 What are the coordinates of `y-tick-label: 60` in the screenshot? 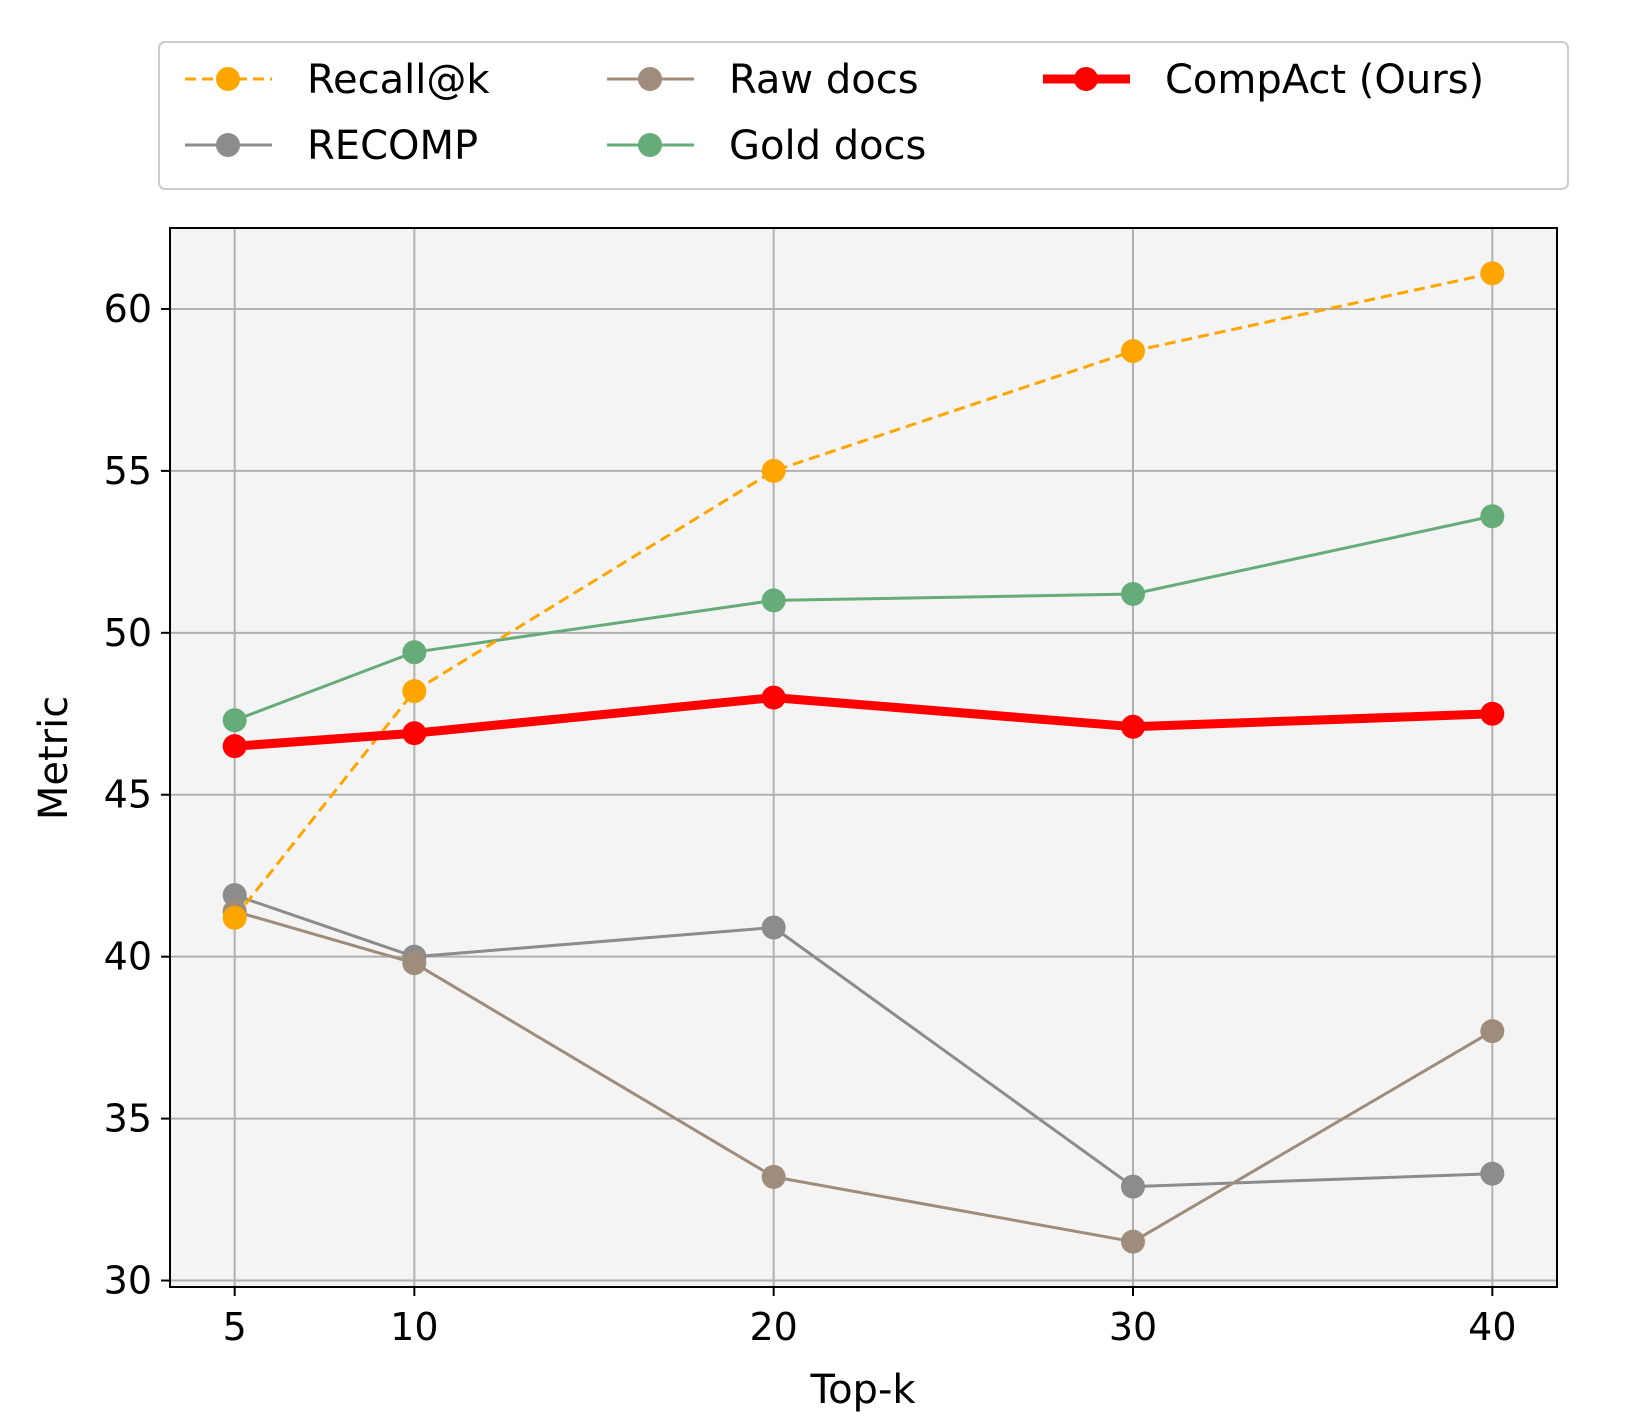 It's located at (128, 309).